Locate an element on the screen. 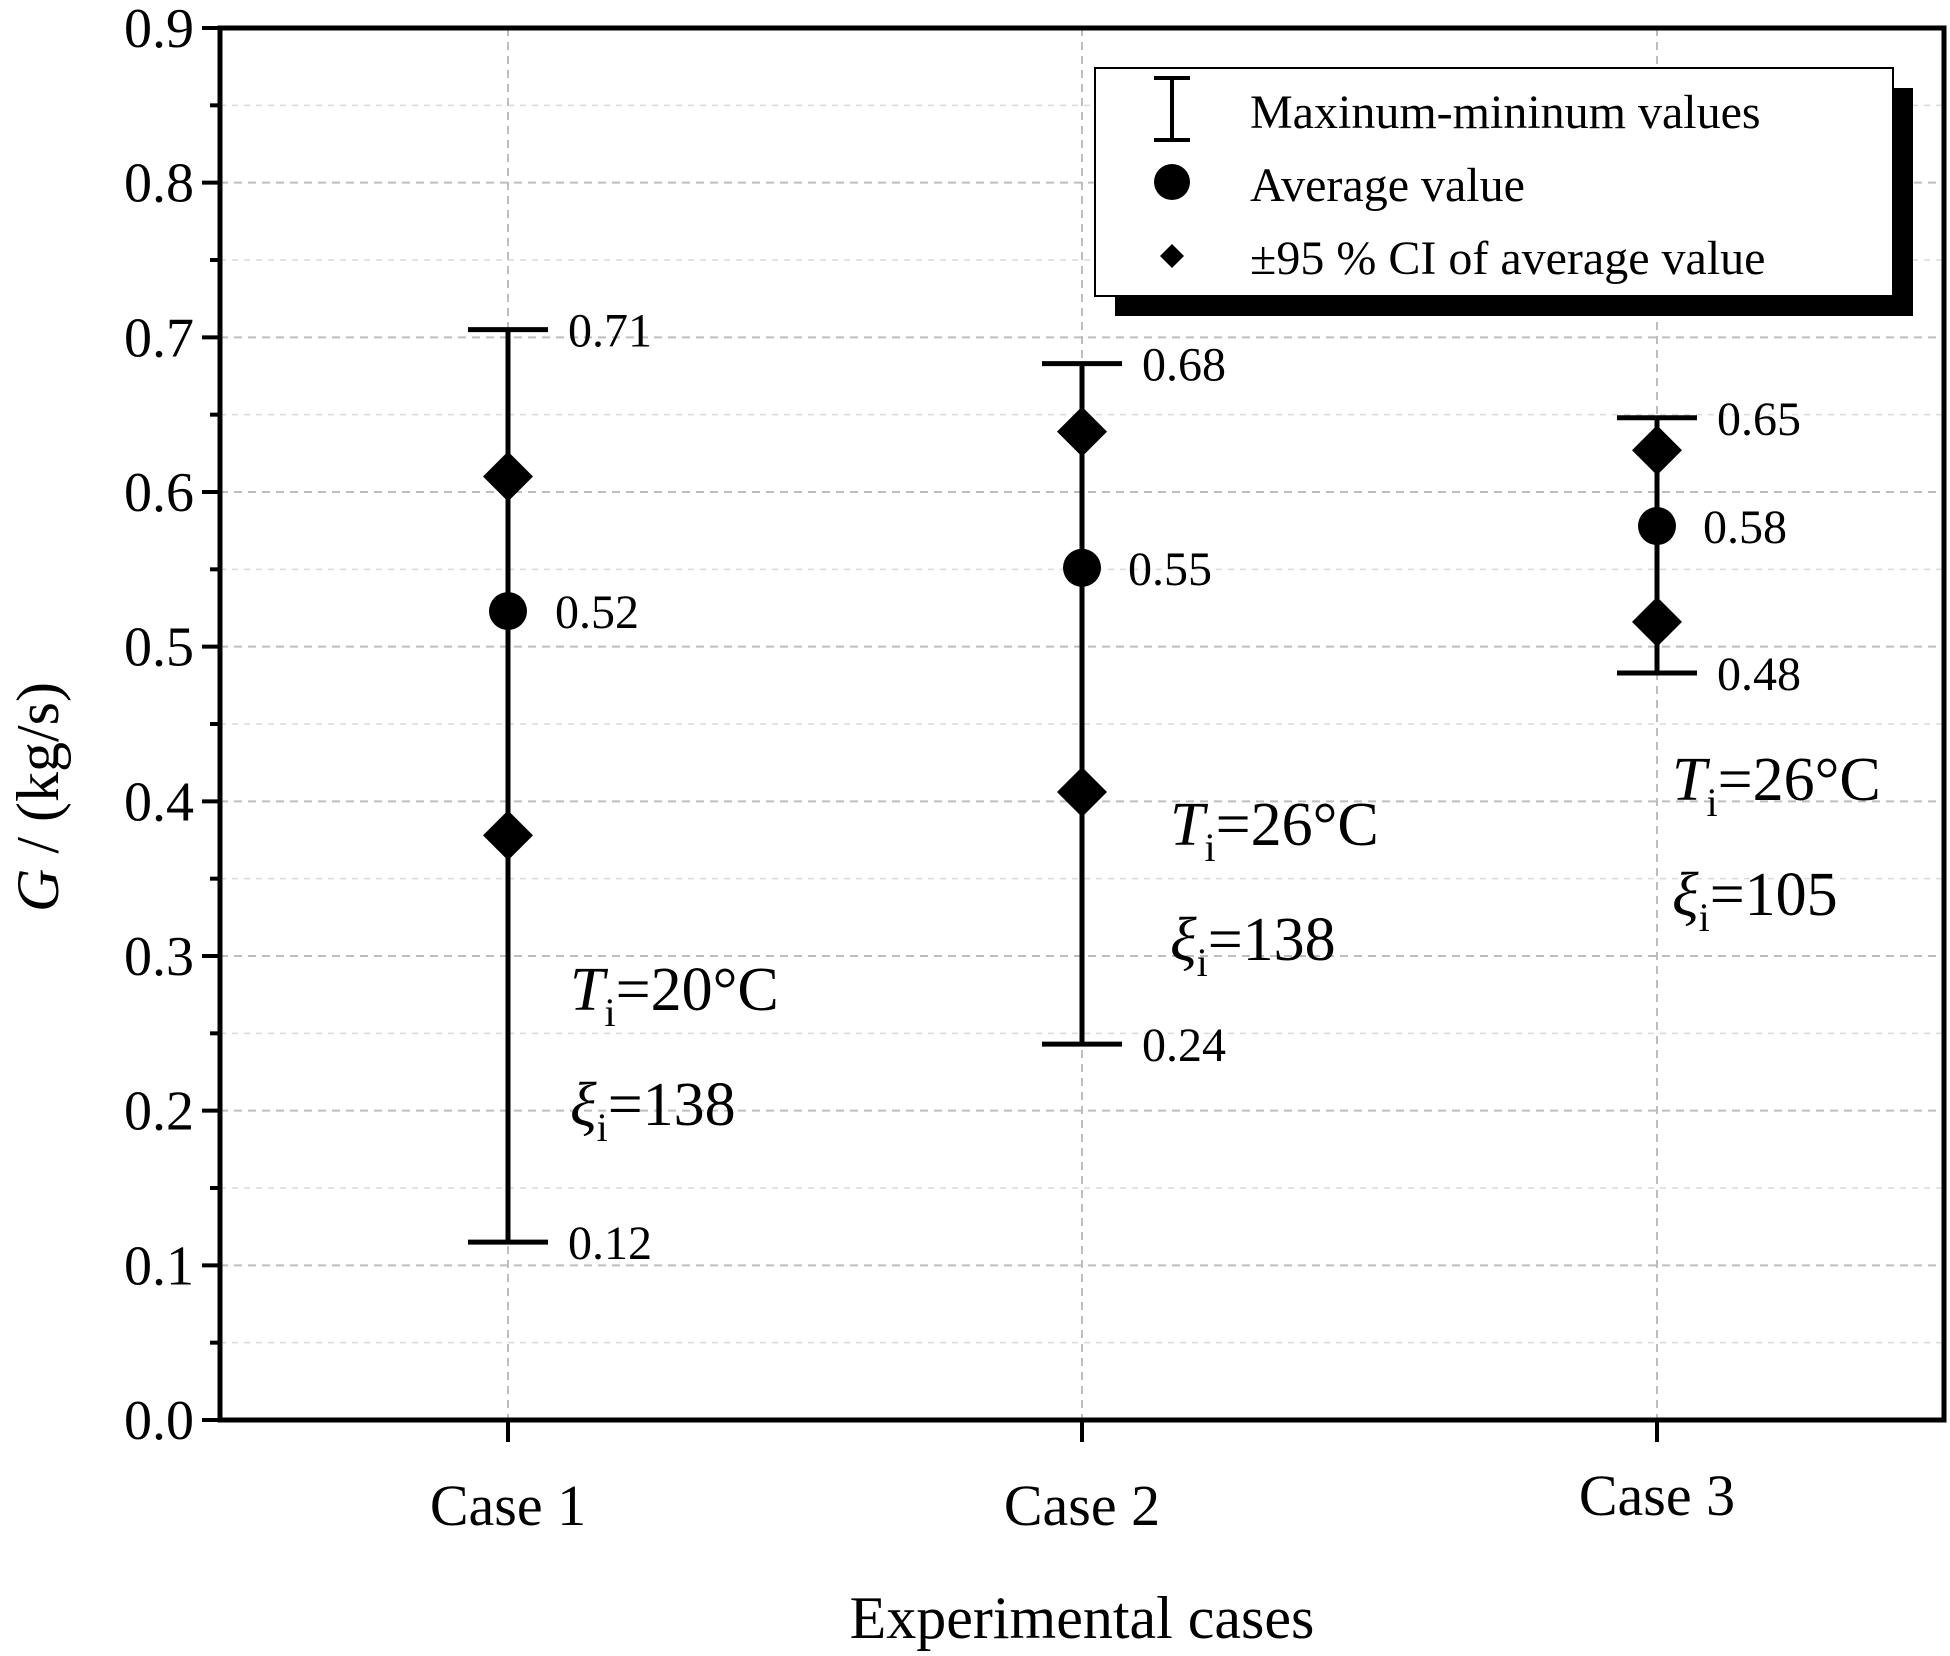 The height and width of the screenshot is (1656, 1950). y-tick-label: 0.5 is located at coordinates (159, 648).